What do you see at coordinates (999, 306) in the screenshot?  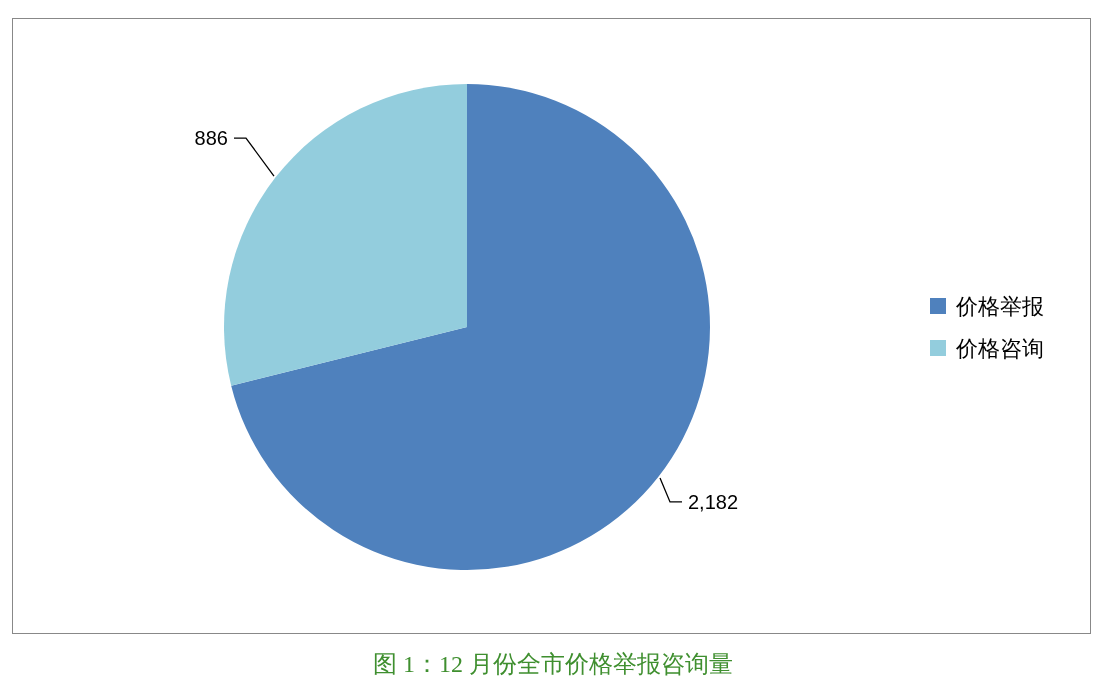 I see `legend-label: 价格举报` at bounding box center [999, 306].